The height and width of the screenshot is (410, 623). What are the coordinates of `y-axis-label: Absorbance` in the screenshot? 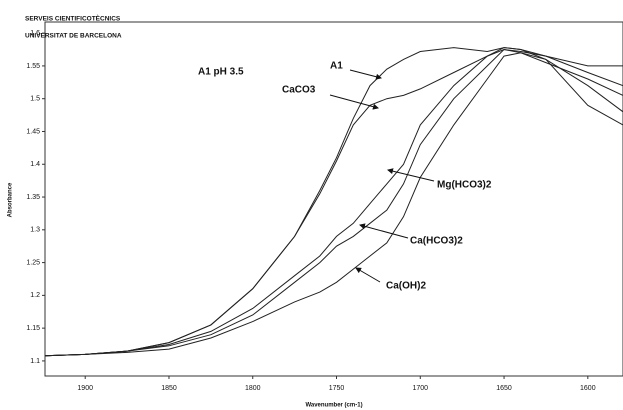 It's located at (11, 199).